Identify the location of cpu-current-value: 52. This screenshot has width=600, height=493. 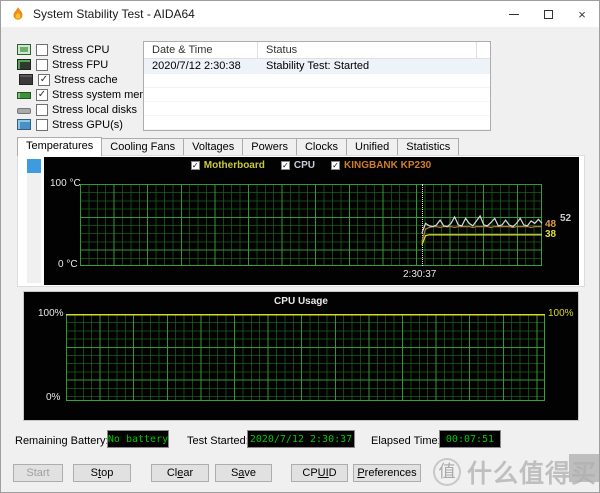
(566, 218).